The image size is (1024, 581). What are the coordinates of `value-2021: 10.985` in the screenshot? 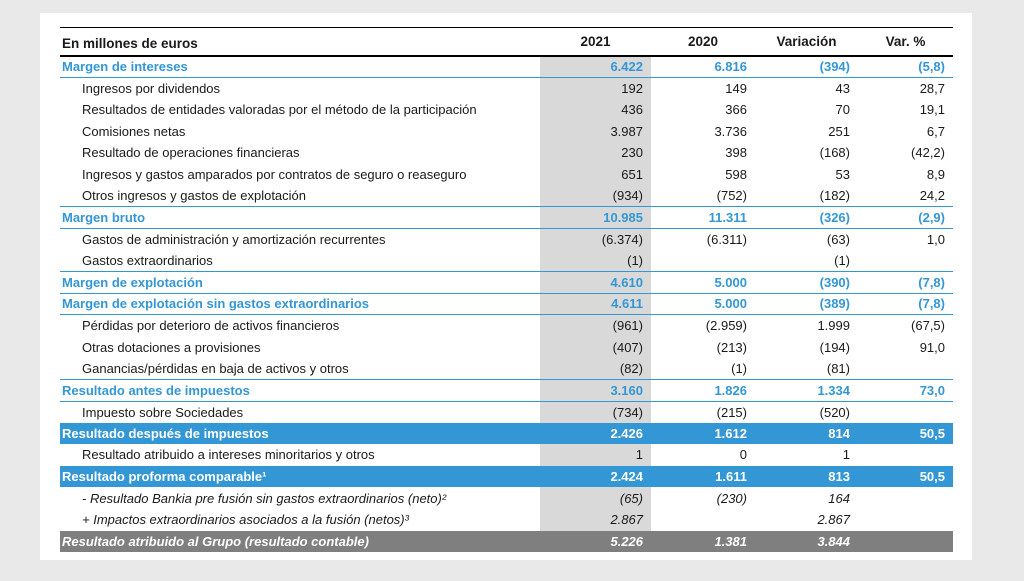 It's located at (595, 217).